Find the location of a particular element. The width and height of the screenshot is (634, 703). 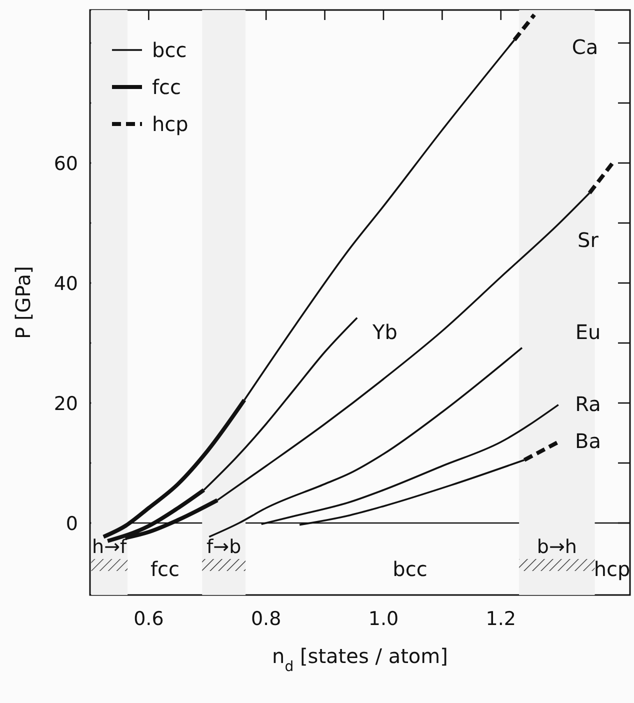

band-label: f→b is located at coordinates (224, 547).